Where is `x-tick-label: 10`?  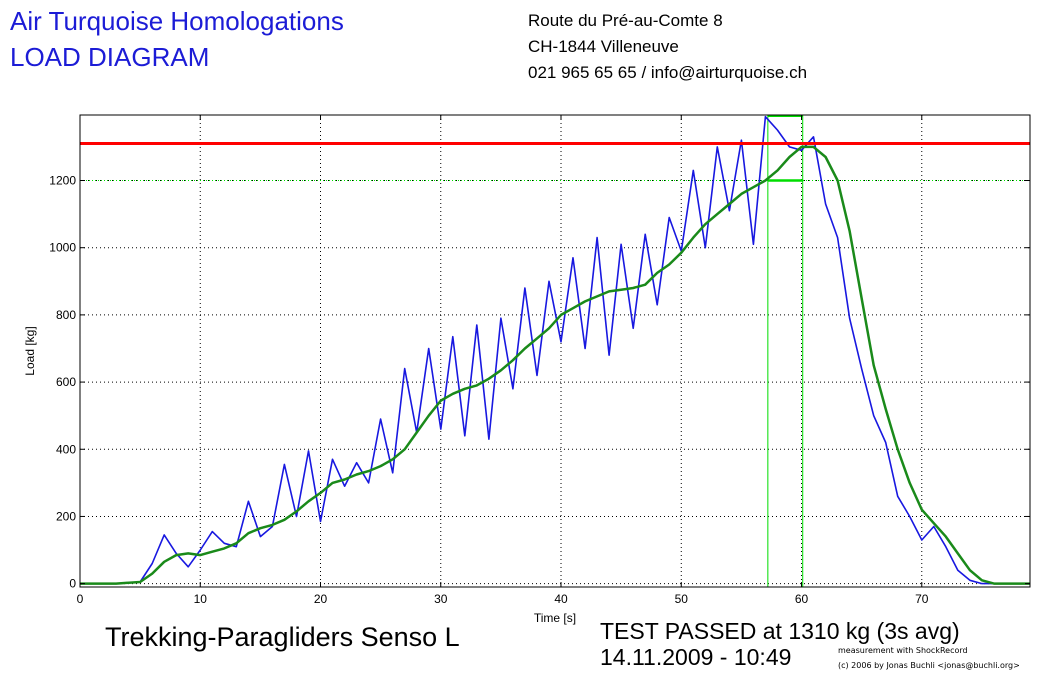
x-tick-label: 10 is located at coordinates (201, 599).